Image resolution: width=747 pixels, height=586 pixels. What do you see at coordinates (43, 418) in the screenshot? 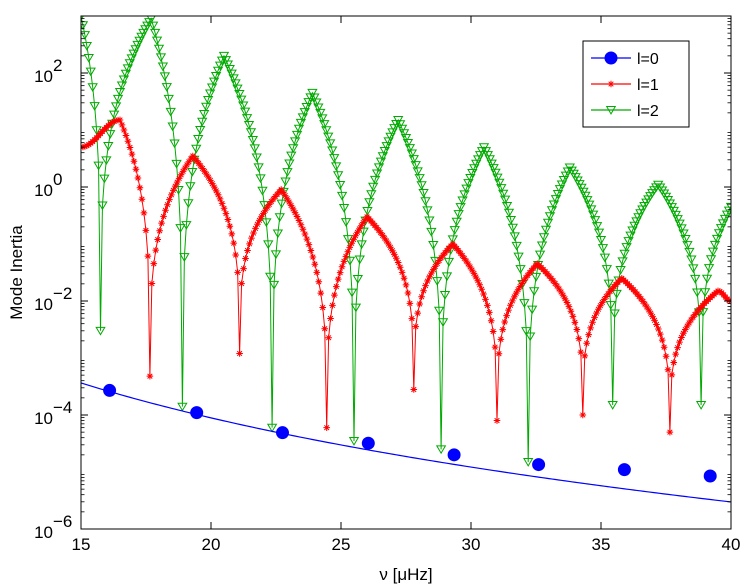
I see `y-tick-label: 10` at bounding box center [43, 418].